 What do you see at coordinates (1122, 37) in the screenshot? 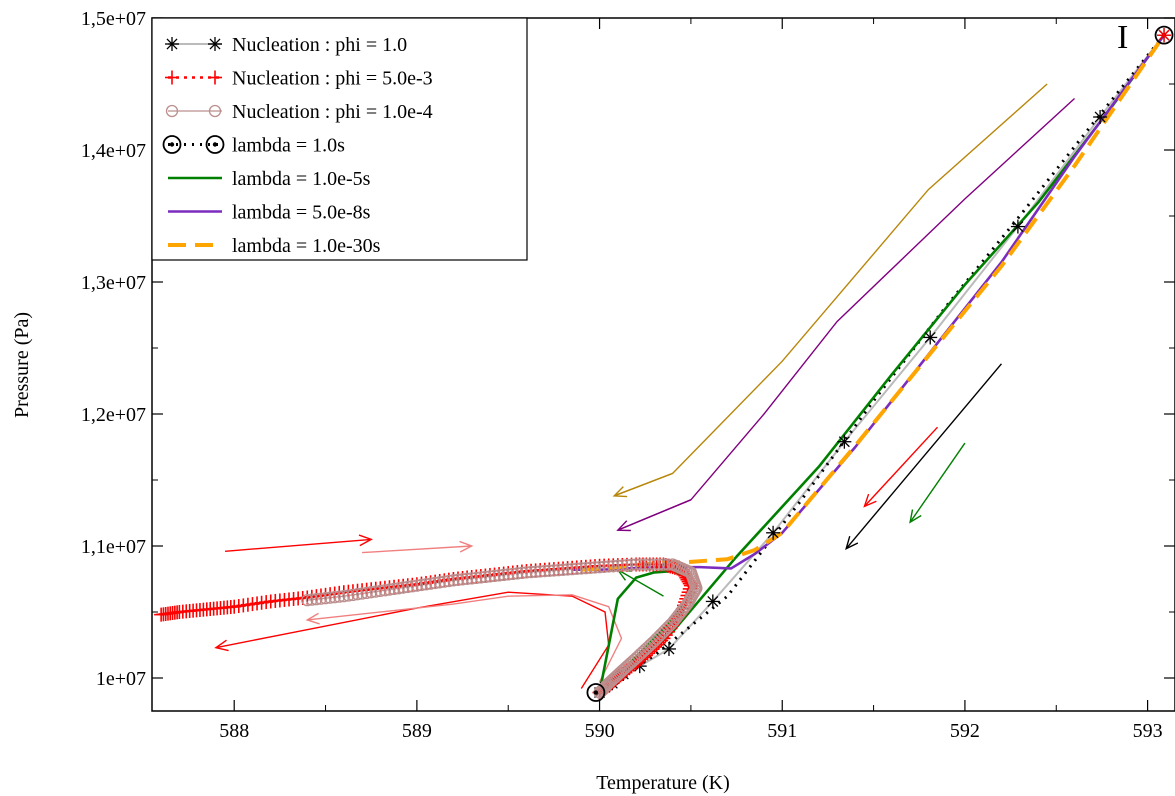
I see `point-annotation-label: I` at bounding box center [1122, 37].